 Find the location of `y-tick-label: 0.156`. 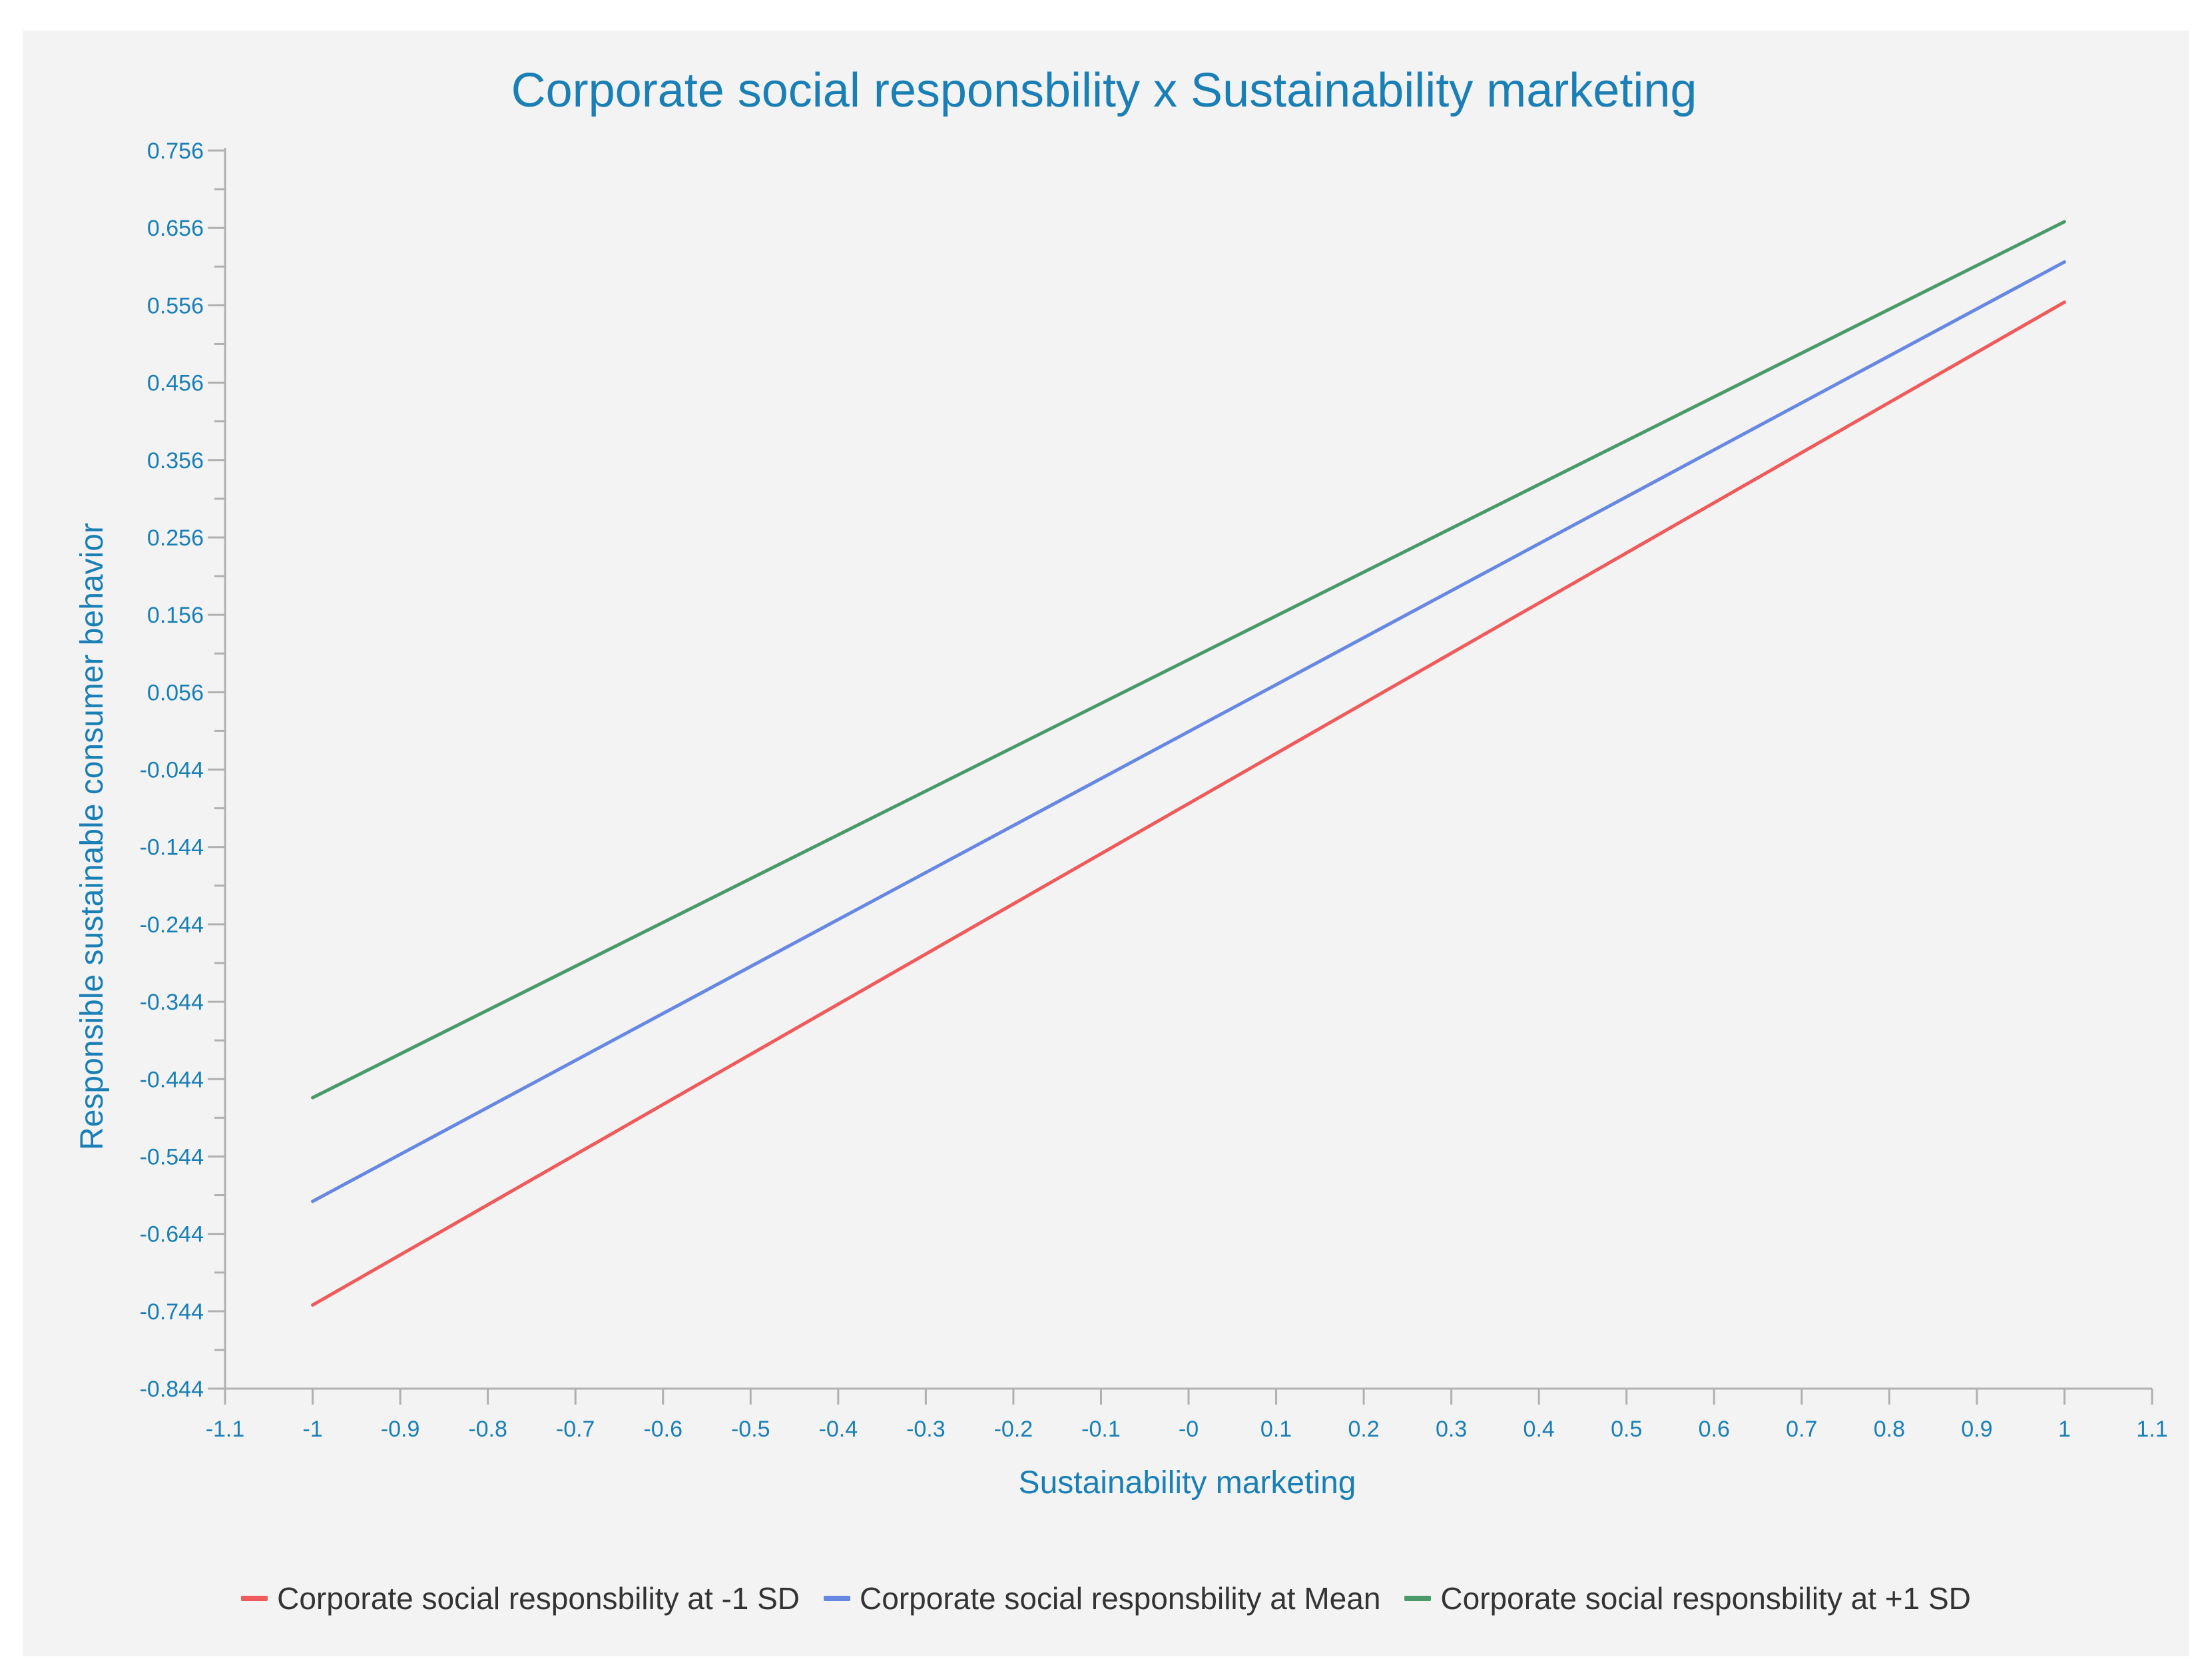

y-tick-label: 0.156 is located at coordinates (175, 616).